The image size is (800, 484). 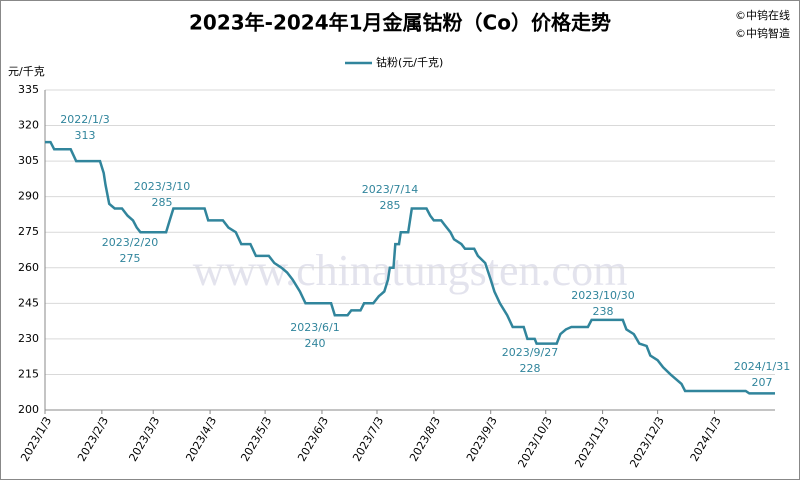 What do you see at coordinates (762, 15) in the screenshot?
I see `copyright: ©中钨在线` at bounding box center [762, 15].